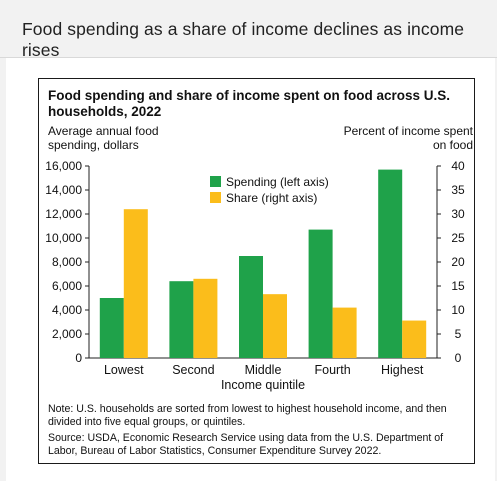 The height and width of the screenshot is (481, 497). I want to click on right-tick-label: 20, so click(458, 262).